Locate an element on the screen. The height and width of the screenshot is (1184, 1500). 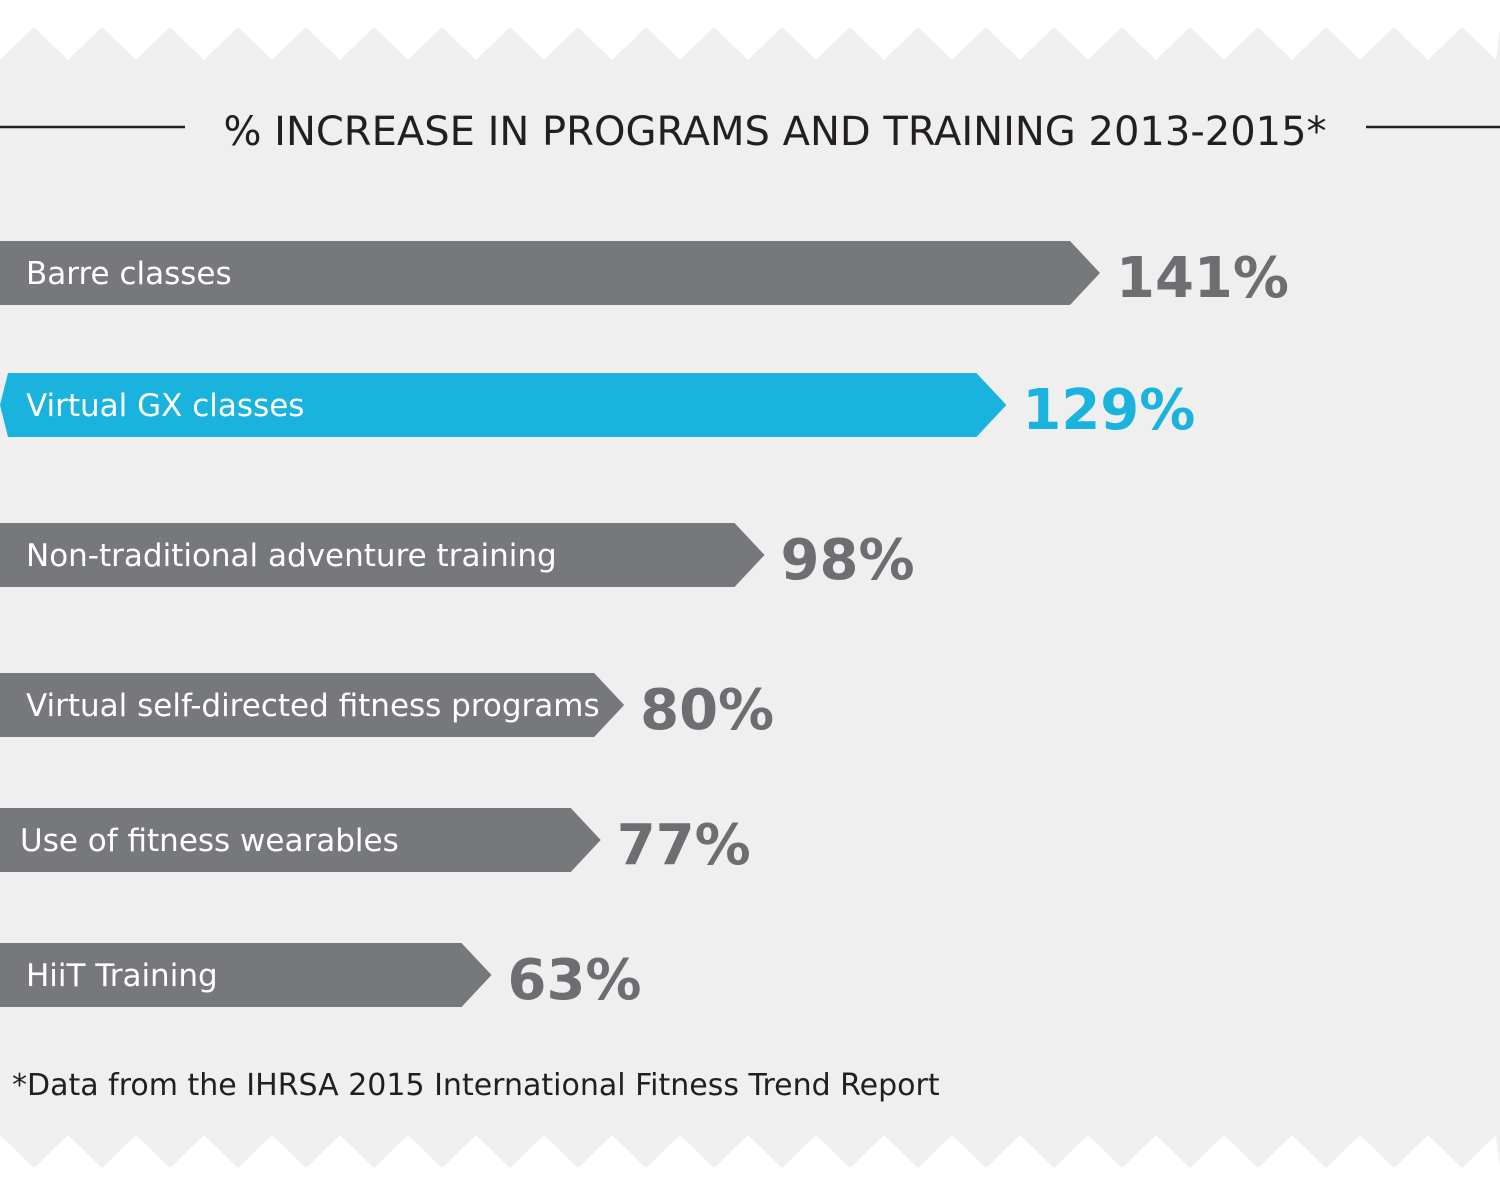
bar-label-3: Virtual self-directed fitness programs is located at coordinates (313, 706).